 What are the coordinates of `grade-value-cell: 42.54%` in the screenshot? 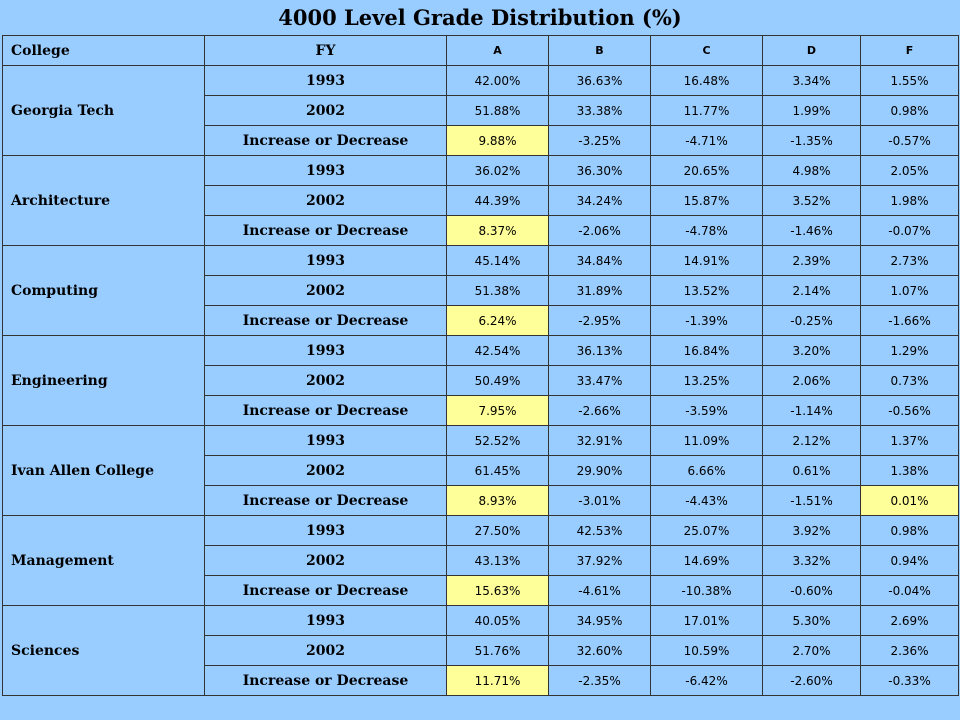 It's located at (497, 350).